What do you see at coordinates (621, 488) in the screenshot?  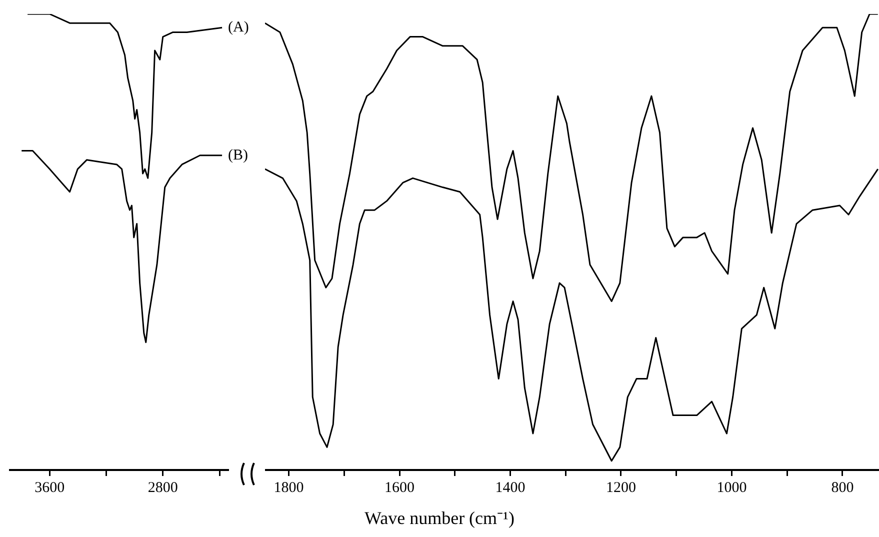 I see `x-tick-label: 1200` at bounding box center [621, 488].